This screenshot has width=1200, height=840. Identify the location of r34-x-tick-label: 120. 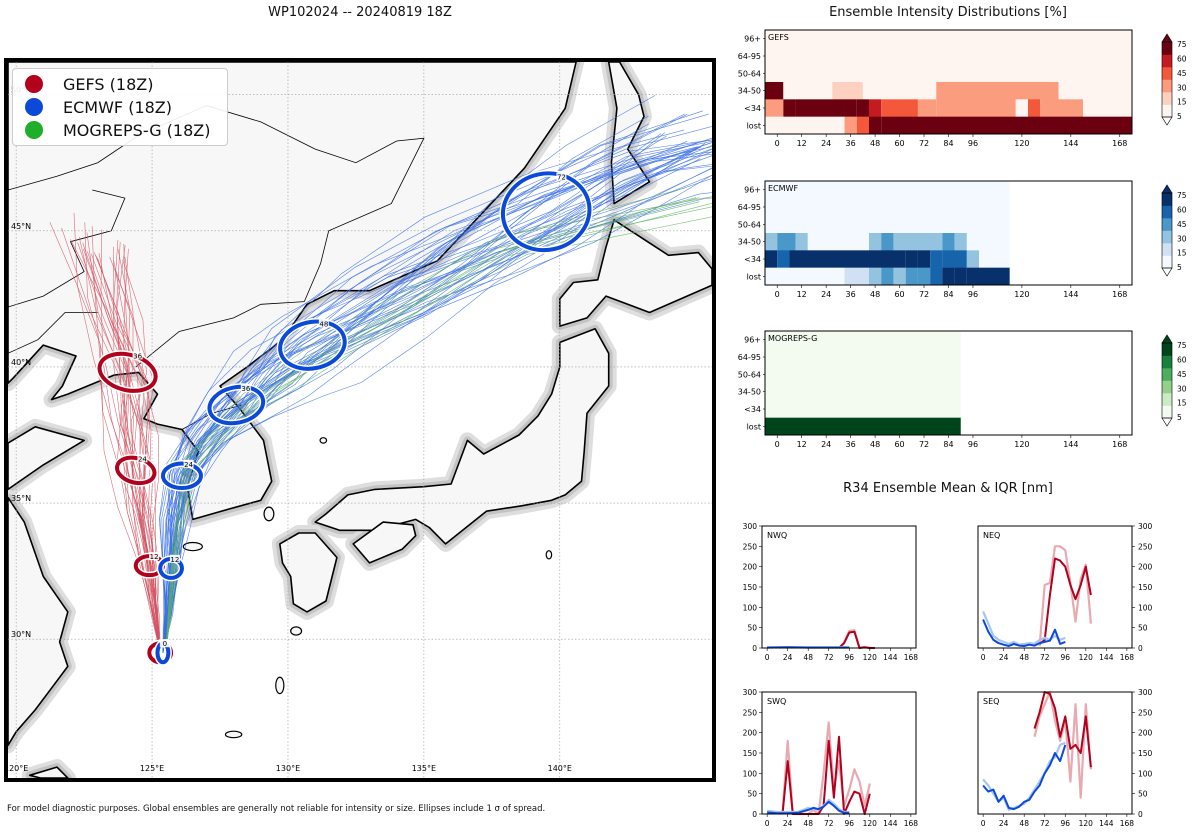
(870, 823).